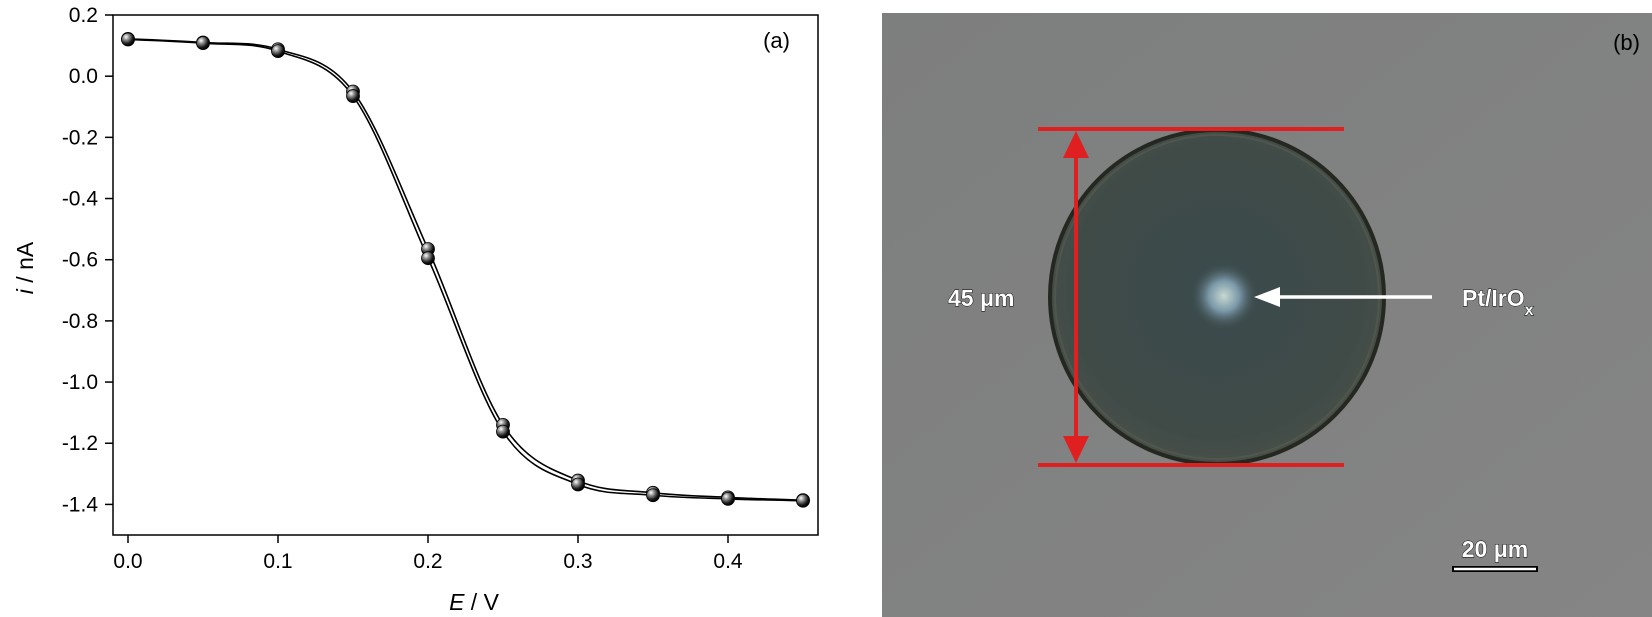 The width and height of the screenshot is (1652, 617). I want to click on x-tick-label: 0.2, so click(427, 561).